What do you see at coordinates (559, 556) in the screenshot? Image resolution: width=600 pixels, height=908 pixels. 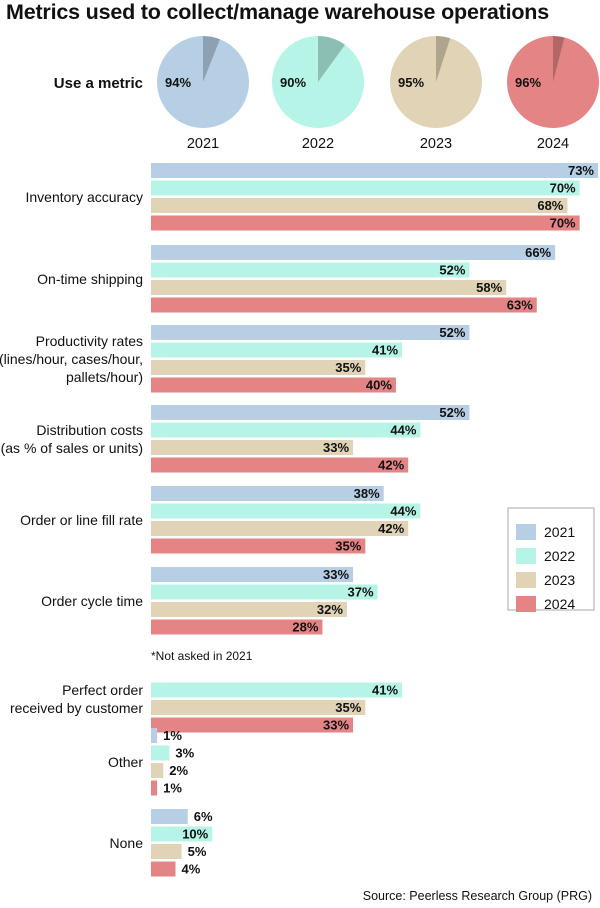 I see `legend-label-2022: 2022` at bounding box center [559, 556].